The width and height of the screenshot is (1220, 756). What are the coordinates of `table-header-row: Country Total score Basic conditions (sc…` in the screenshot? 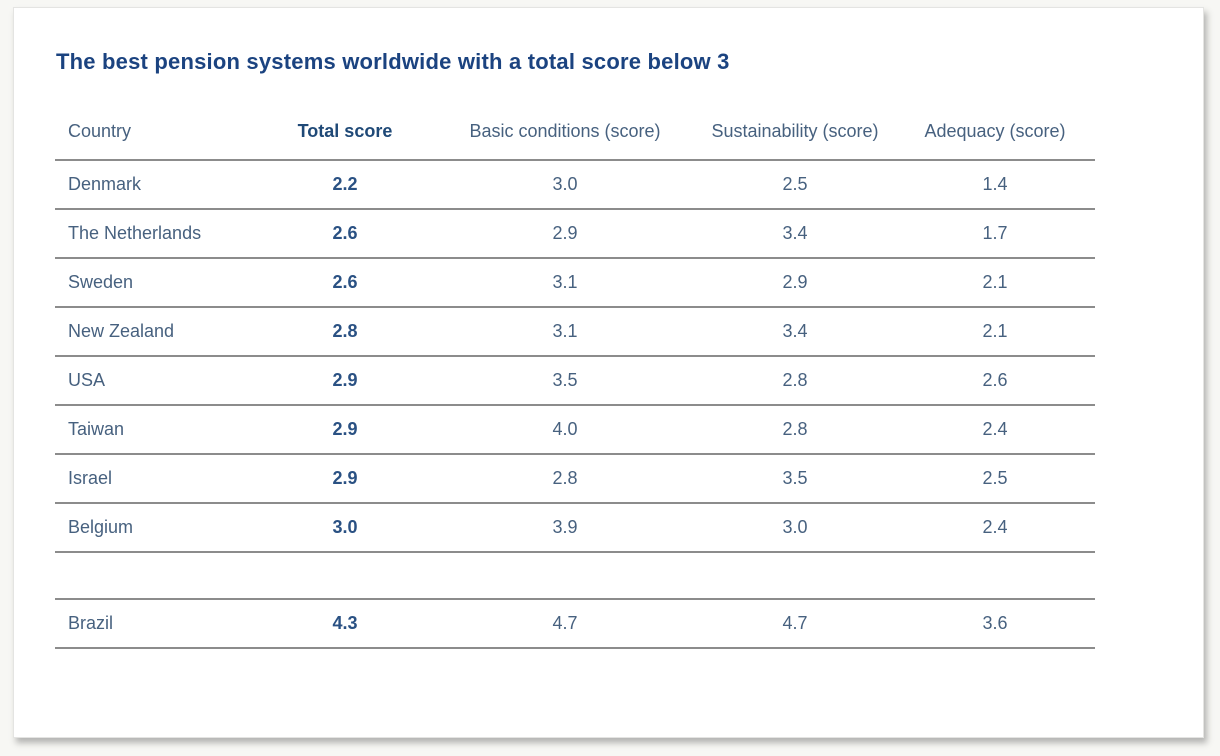 It's located at (575, 135).